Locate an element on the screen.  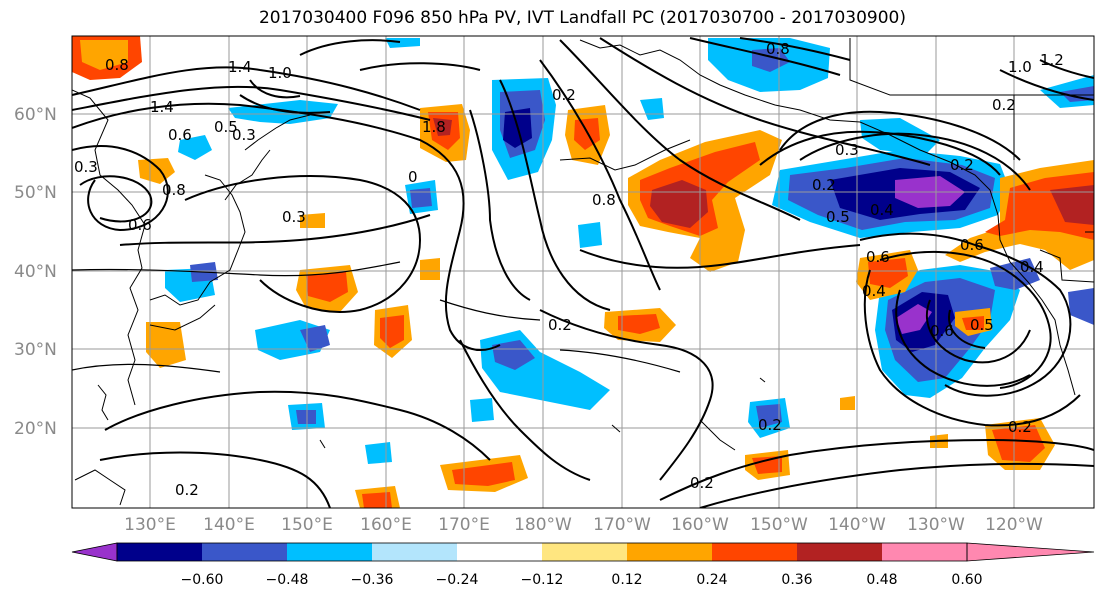
contour-label: 0 is located at coordinates (413, 177).